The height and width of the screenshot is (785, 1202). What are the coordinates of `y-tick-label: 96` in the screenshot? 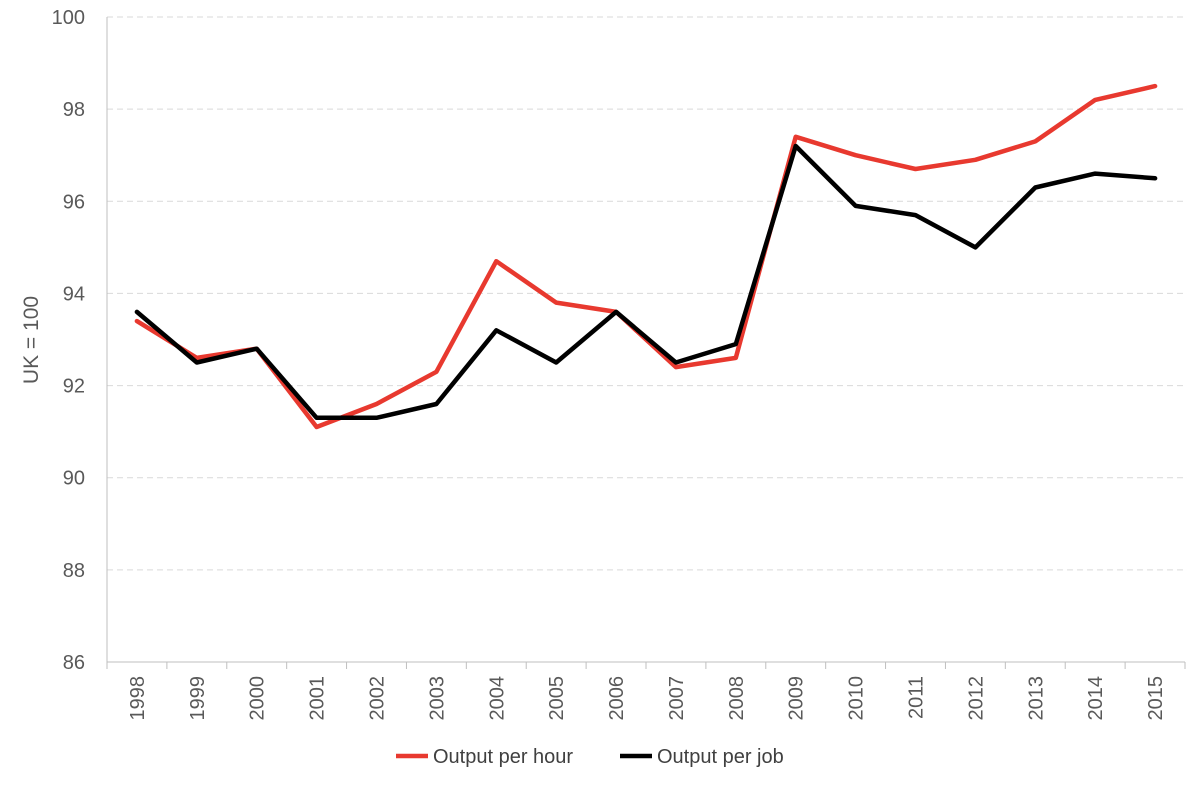 It's located at (74, 202).